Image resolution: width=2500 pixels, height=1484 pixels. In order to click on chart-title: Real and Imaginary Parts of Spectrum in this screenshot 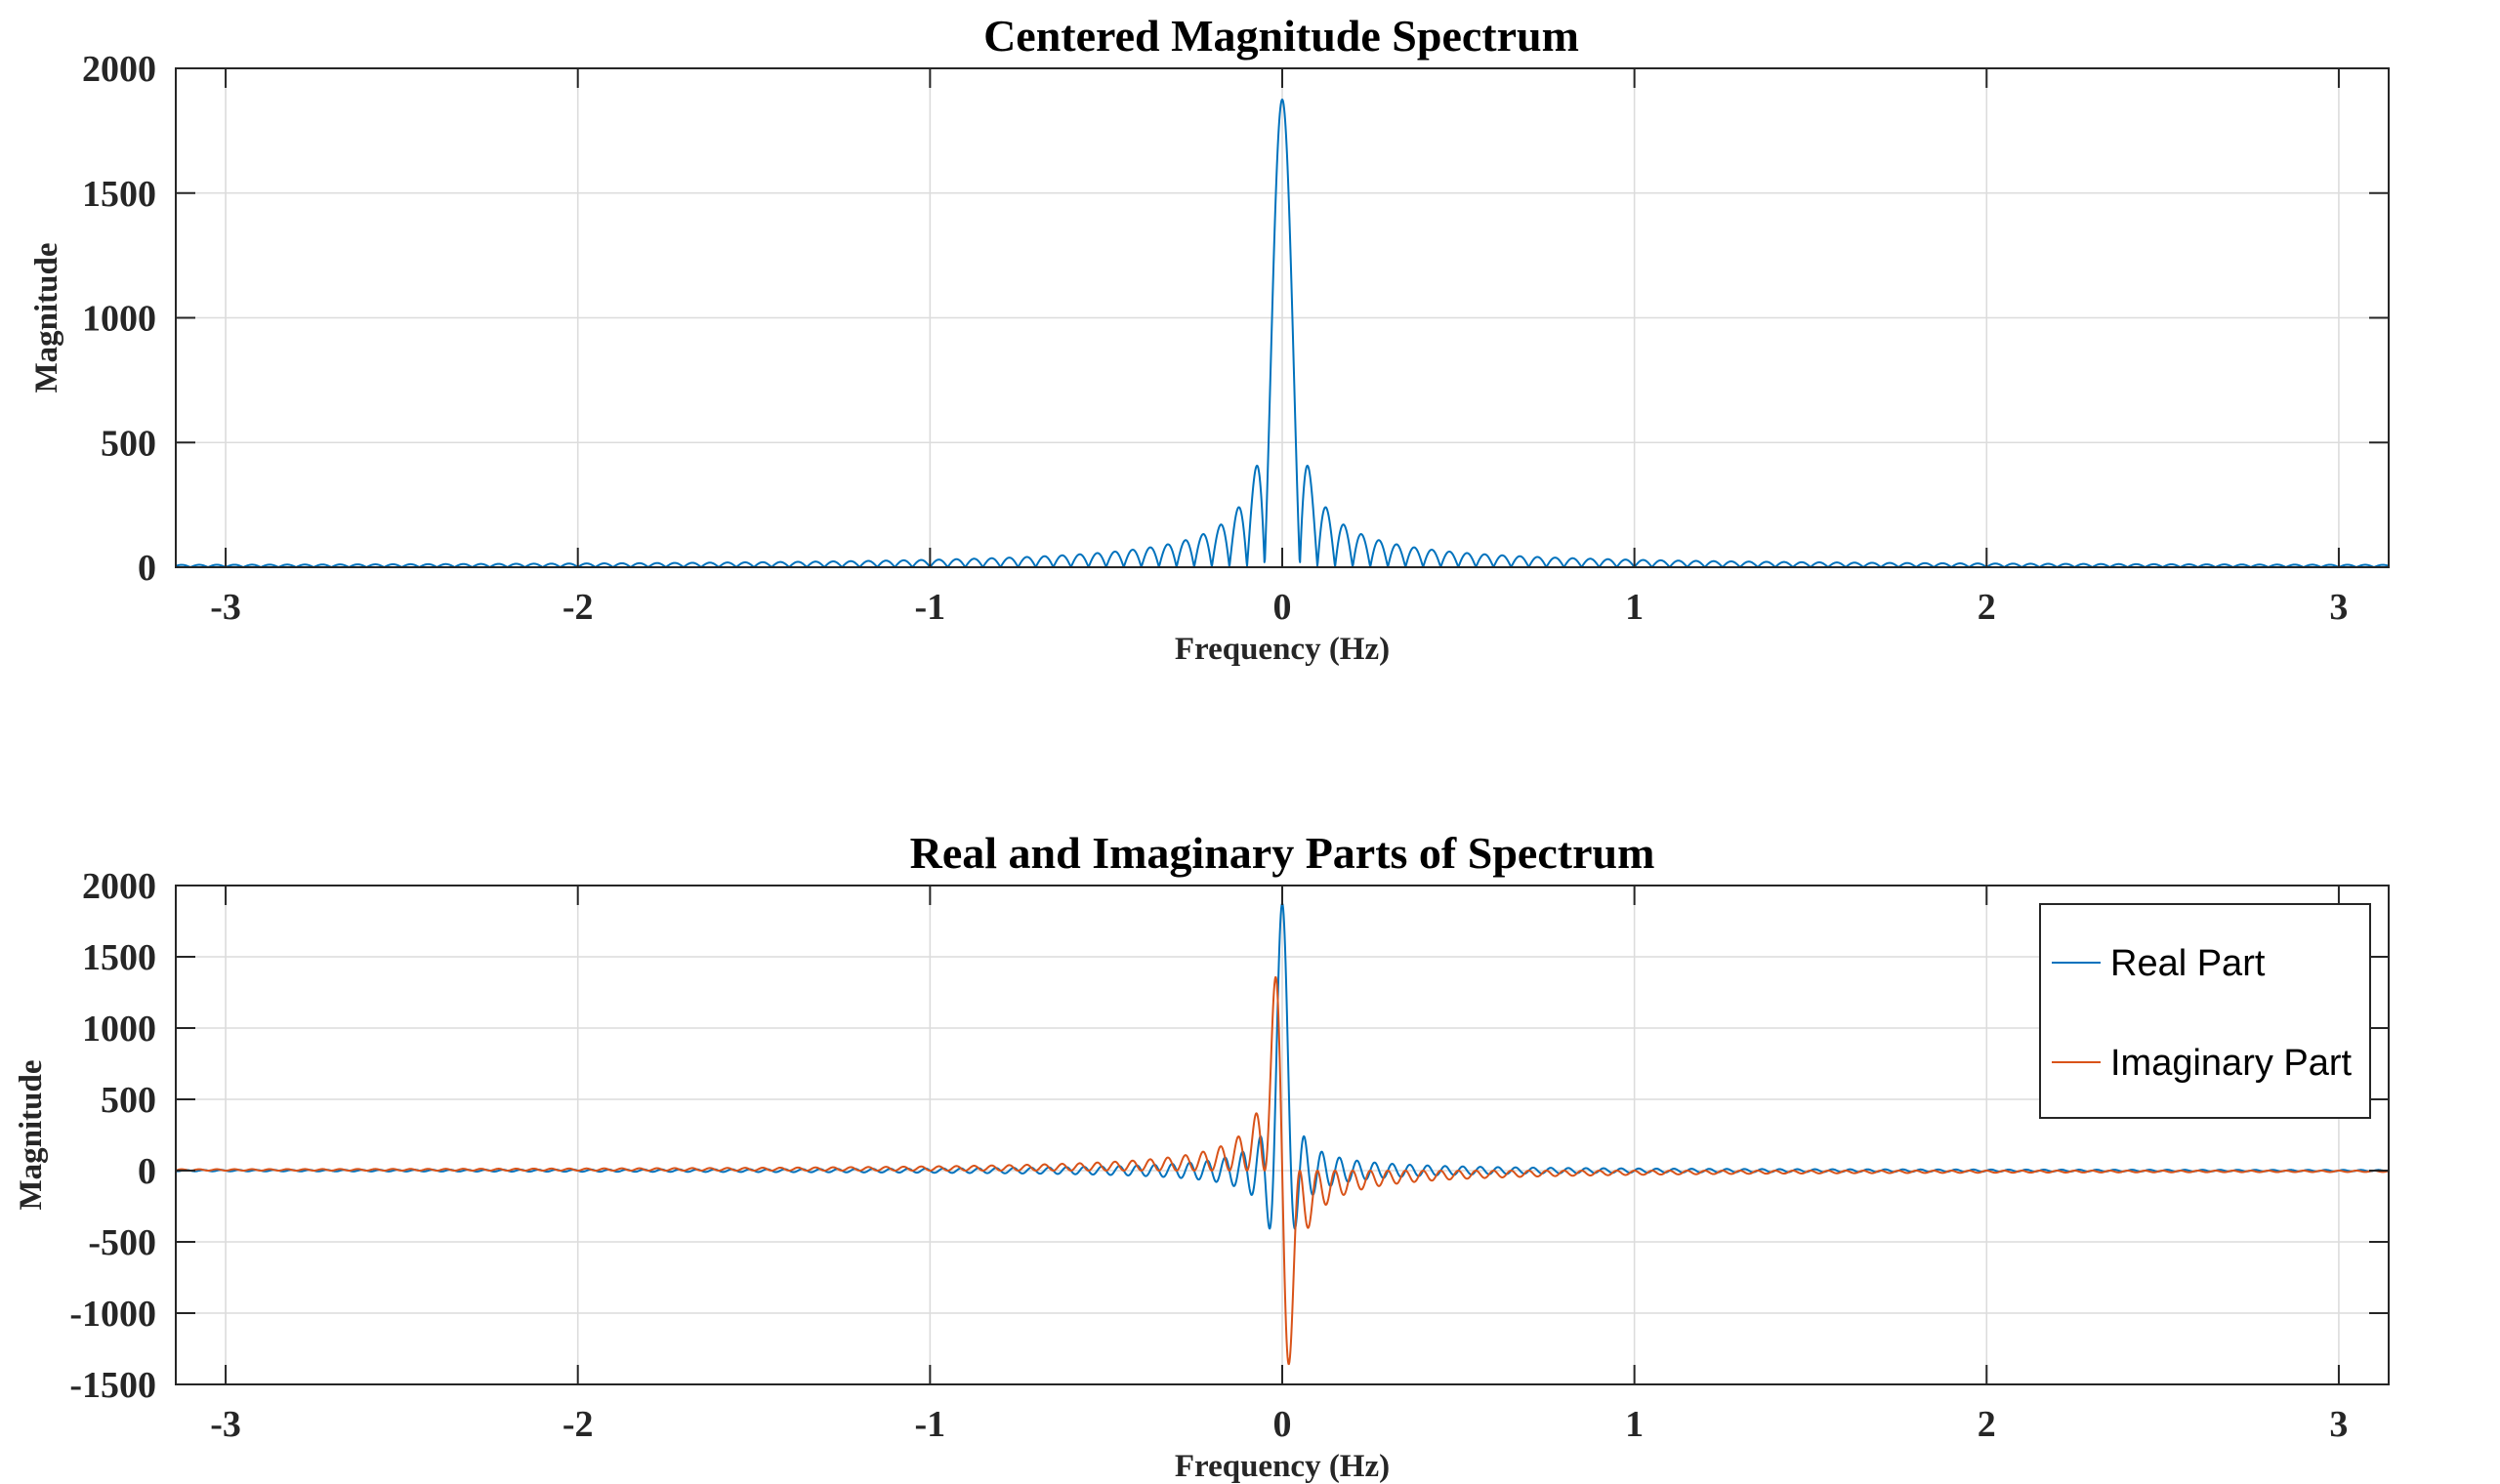, I will do `click(1282, 853)`.